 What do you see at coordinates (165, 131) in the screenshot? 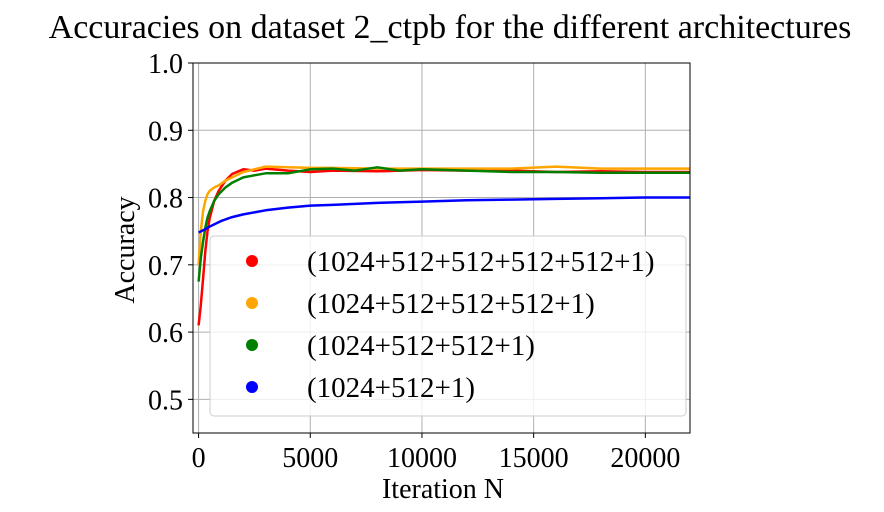
I see `y-tick-label: 0.9` at bounding box center [165, 131].